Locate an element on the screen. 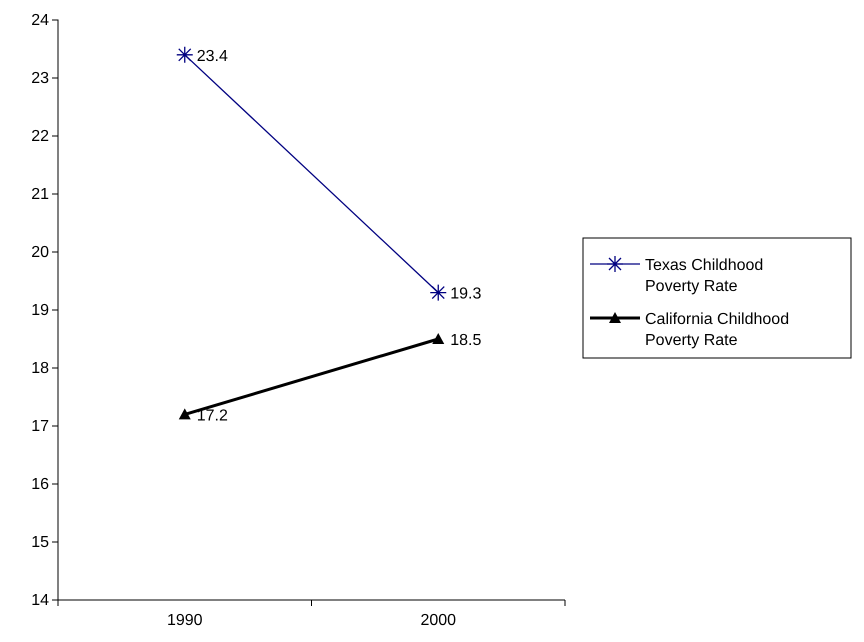 This screenshot has height=642, width=864. data-label: 23.4 is located at coordinates (212, 56).